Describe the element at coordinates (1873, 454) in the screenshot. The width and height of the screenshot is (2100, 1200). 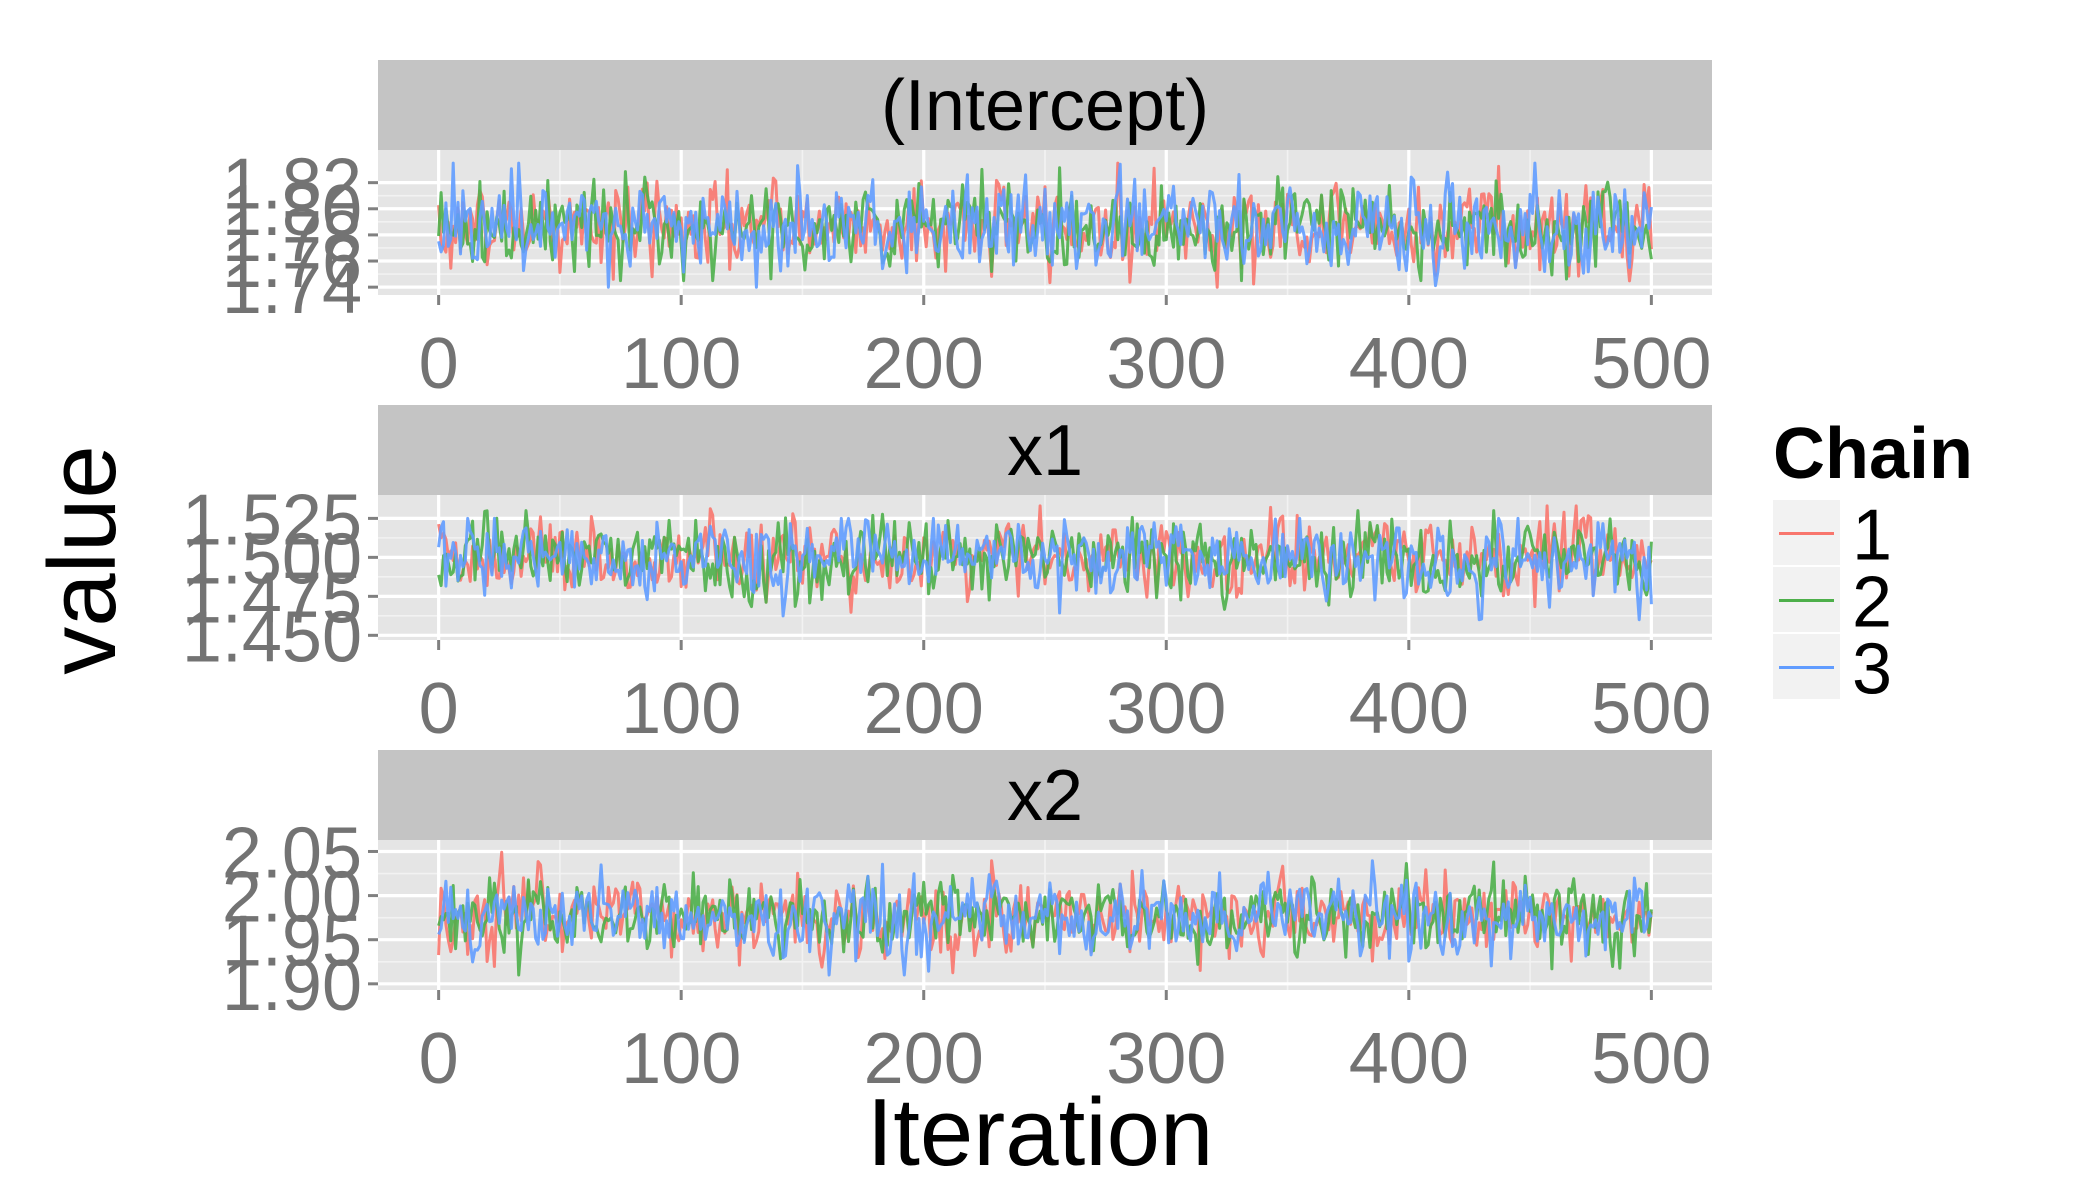
I see `legend-title: Chain` at that location.